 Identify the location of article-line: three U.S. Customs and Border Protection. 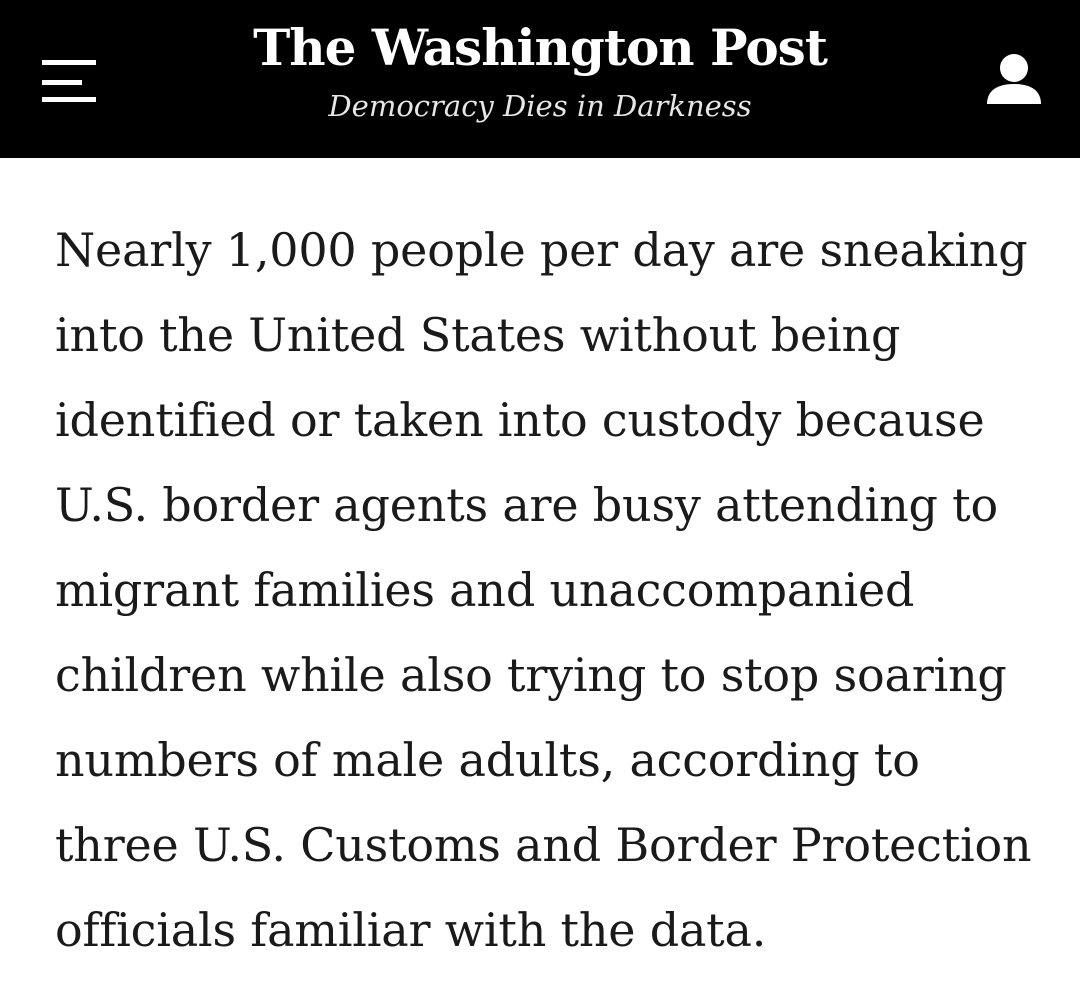
(543, 845).